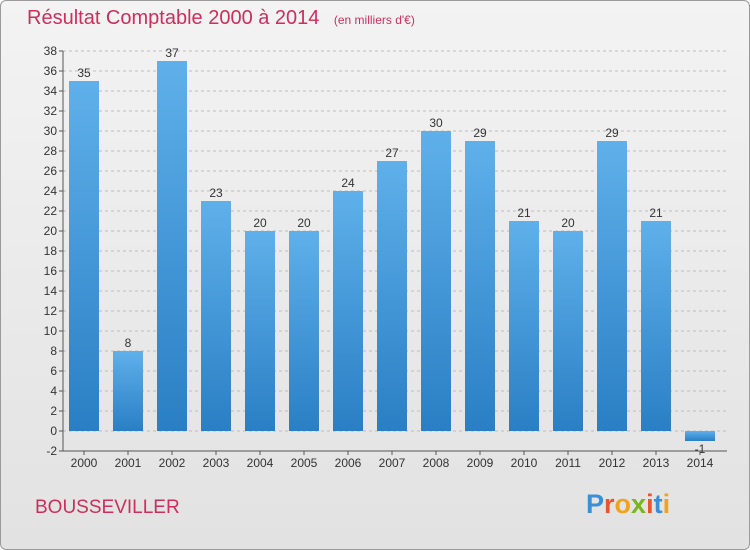 This screenshot has height=550, width=750. Describe the element at coordinates (53, 351) in the screenshot. I see `y-tick-label: 8` at that location.